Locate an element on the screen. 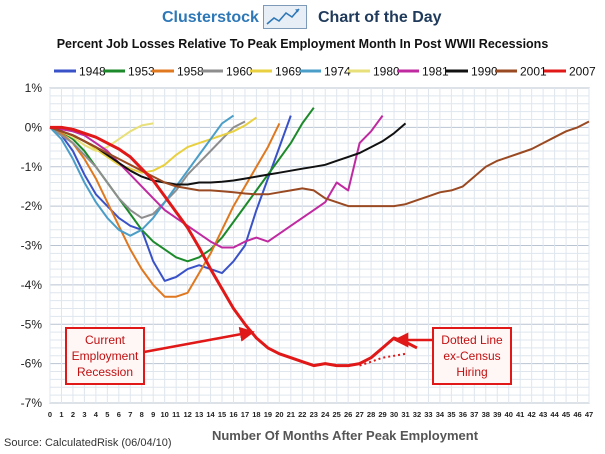 The width and height of the screenshot is (605, 454). x-tick-label: 14 is located at coordinates (210, 414).